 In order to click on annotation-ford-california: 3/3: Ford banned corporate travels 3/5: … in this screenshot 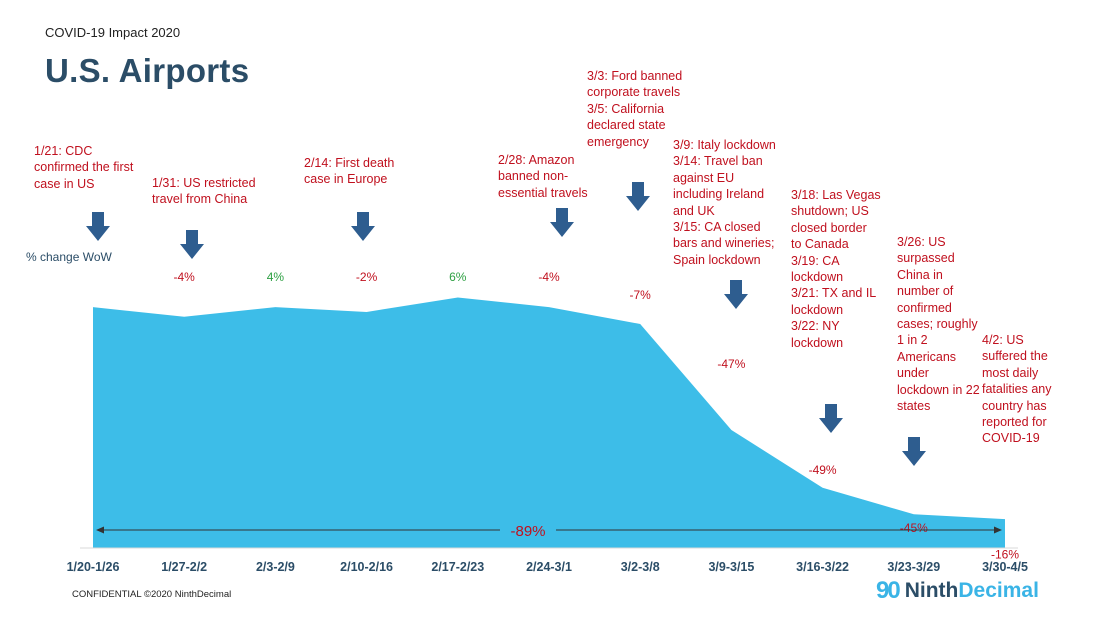, I will do `click(635, 109)`.